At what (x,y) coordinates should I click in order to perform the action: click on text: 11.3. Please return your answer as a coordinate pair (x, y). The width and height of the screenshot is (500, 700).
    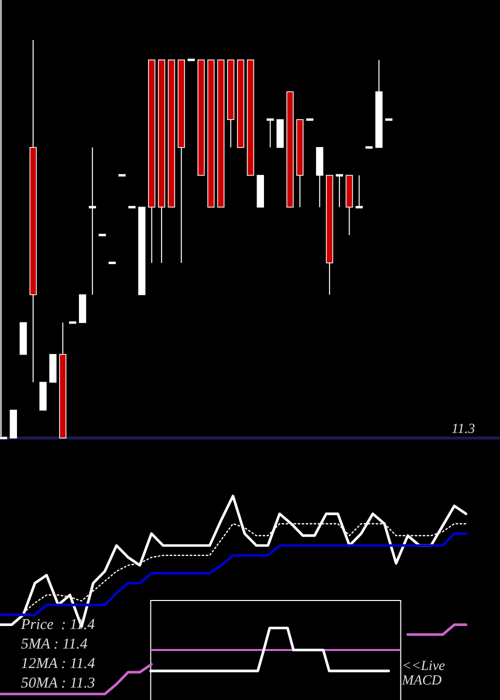
    Looking at the image, I should click on (463, 429).